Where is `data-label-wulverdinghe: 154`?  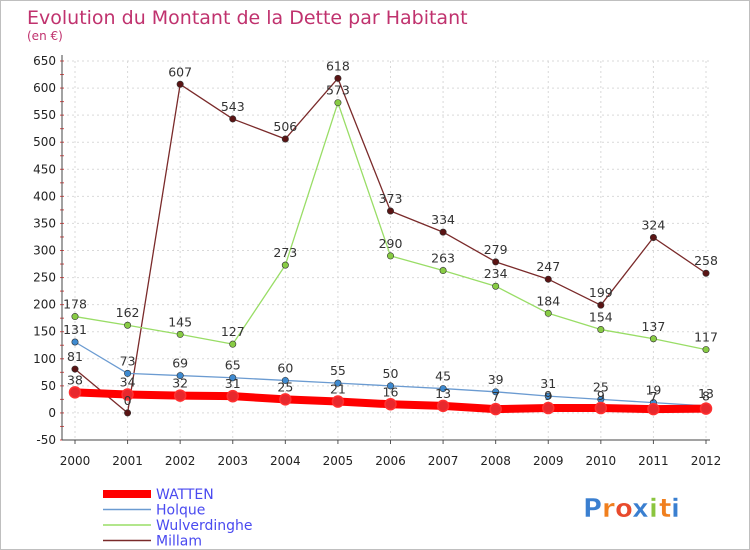 data-label-wulverdinghe: 154 is located at coordinates (601, 317).